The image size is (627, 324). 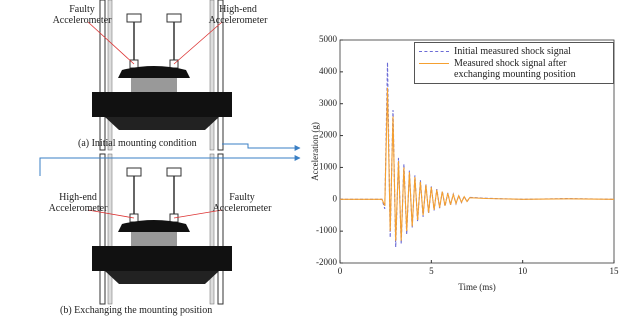 I want to click on y-axis-title: Acceleration (g), so click(x=315, y=151).